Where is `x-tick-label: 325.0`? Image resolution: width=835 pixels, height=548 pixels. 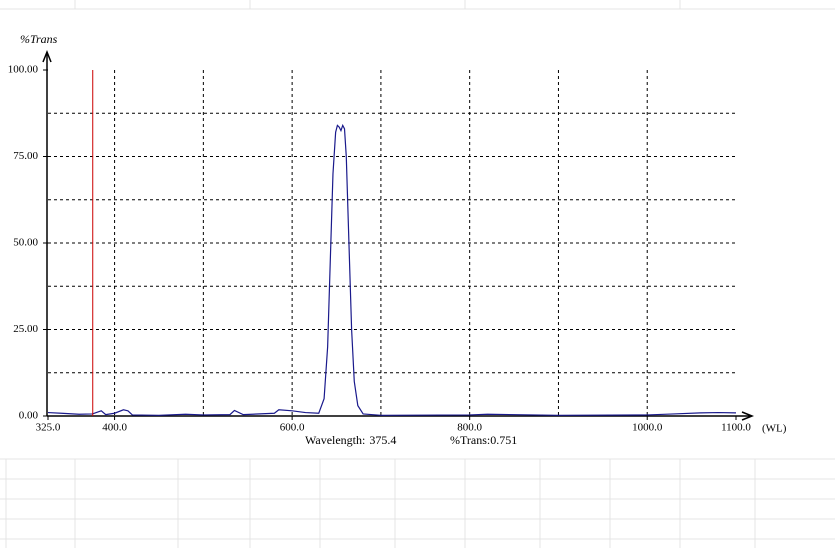
x-tick-label: 325.0 is located at coordinates (48, 428).